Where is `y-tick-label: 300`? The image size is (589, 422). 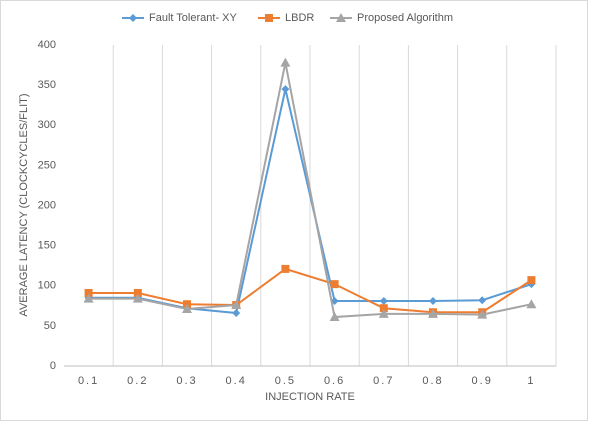
y-tick-label: 300 is located at coordinates (47, 125).